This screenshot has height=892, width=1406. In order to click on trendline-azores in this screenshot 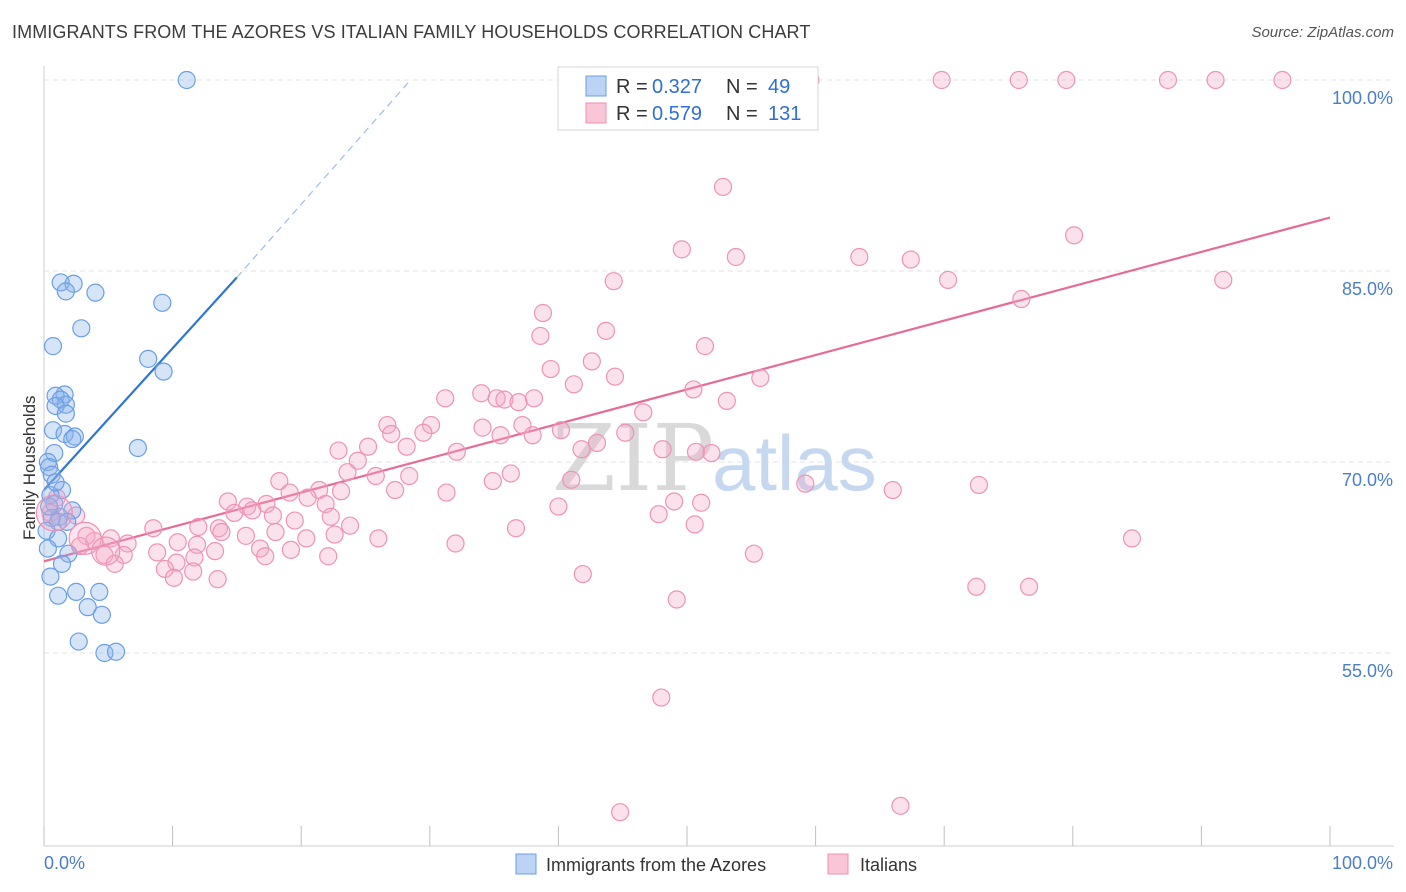, I will do `click(141, 383)`.